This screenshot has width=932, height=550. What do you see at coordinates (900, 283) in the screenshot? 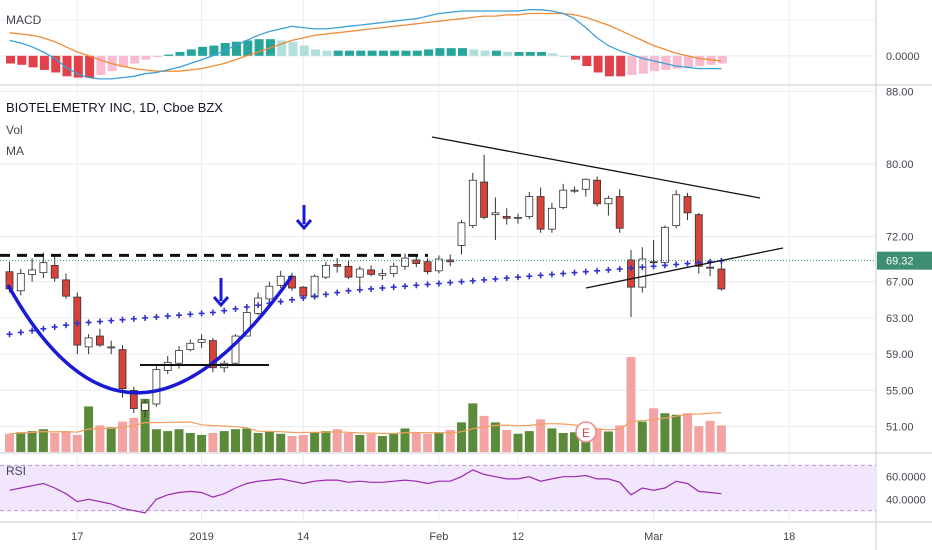
I see `price-axis-label: 67.00` at bounding box center [900, 283].